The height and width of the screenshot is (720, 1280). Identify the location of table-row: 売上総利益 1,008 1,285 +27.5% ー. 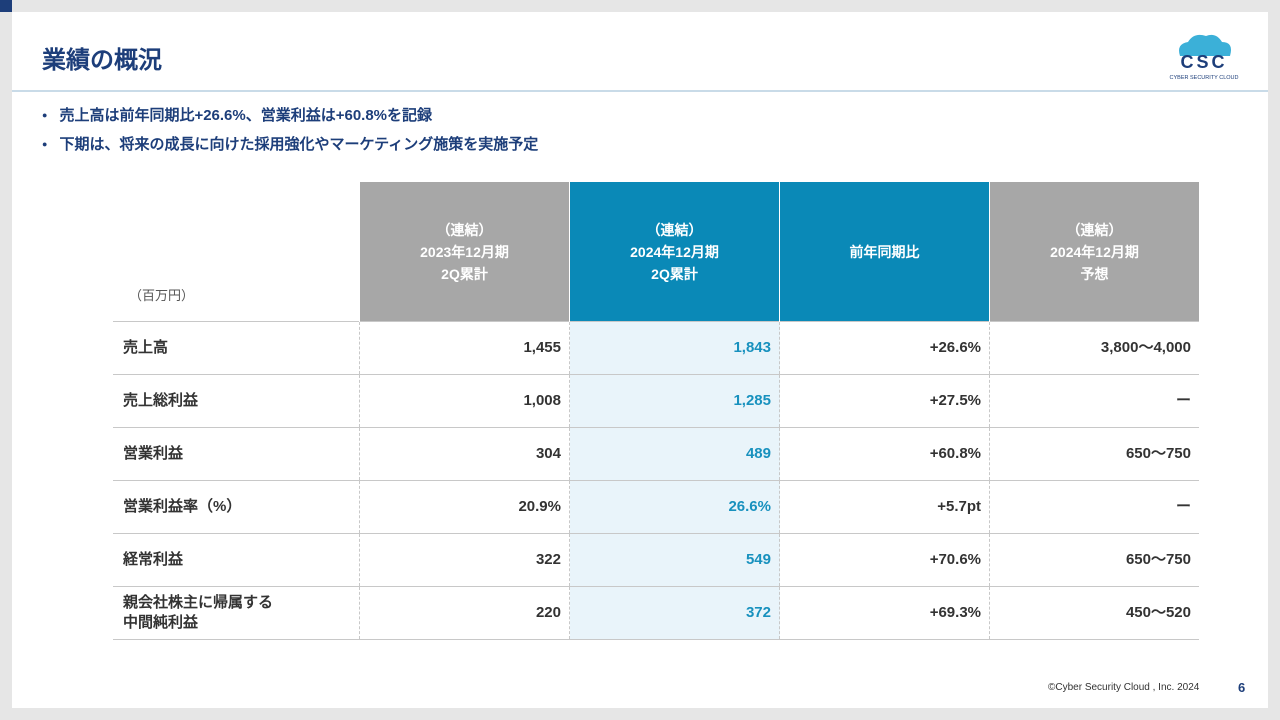
(656, 401).